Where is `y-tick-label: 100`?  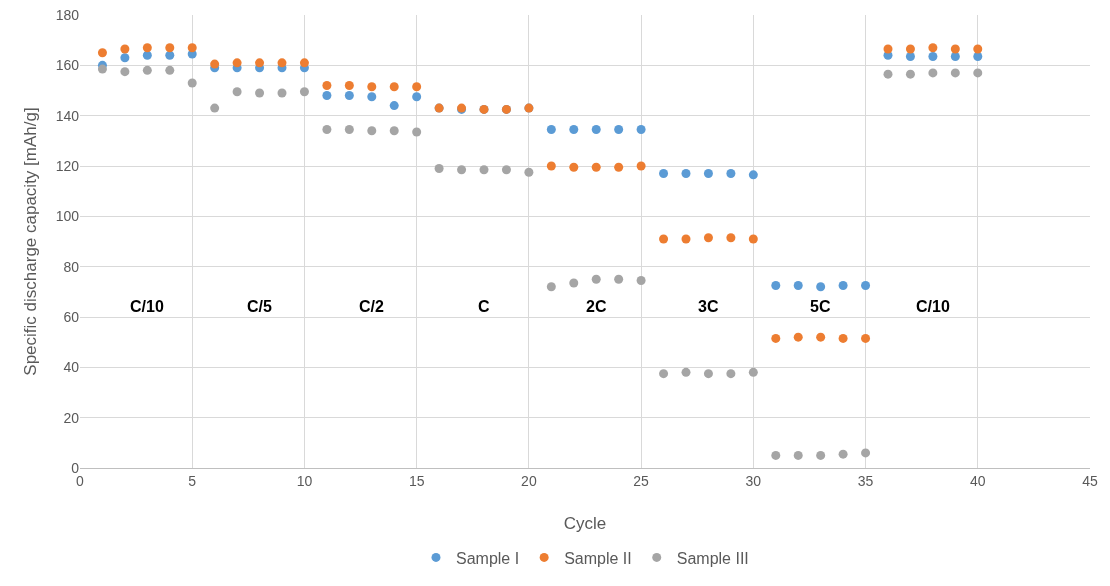 y-tick-label: 100 is located at coordinates (67, 216).